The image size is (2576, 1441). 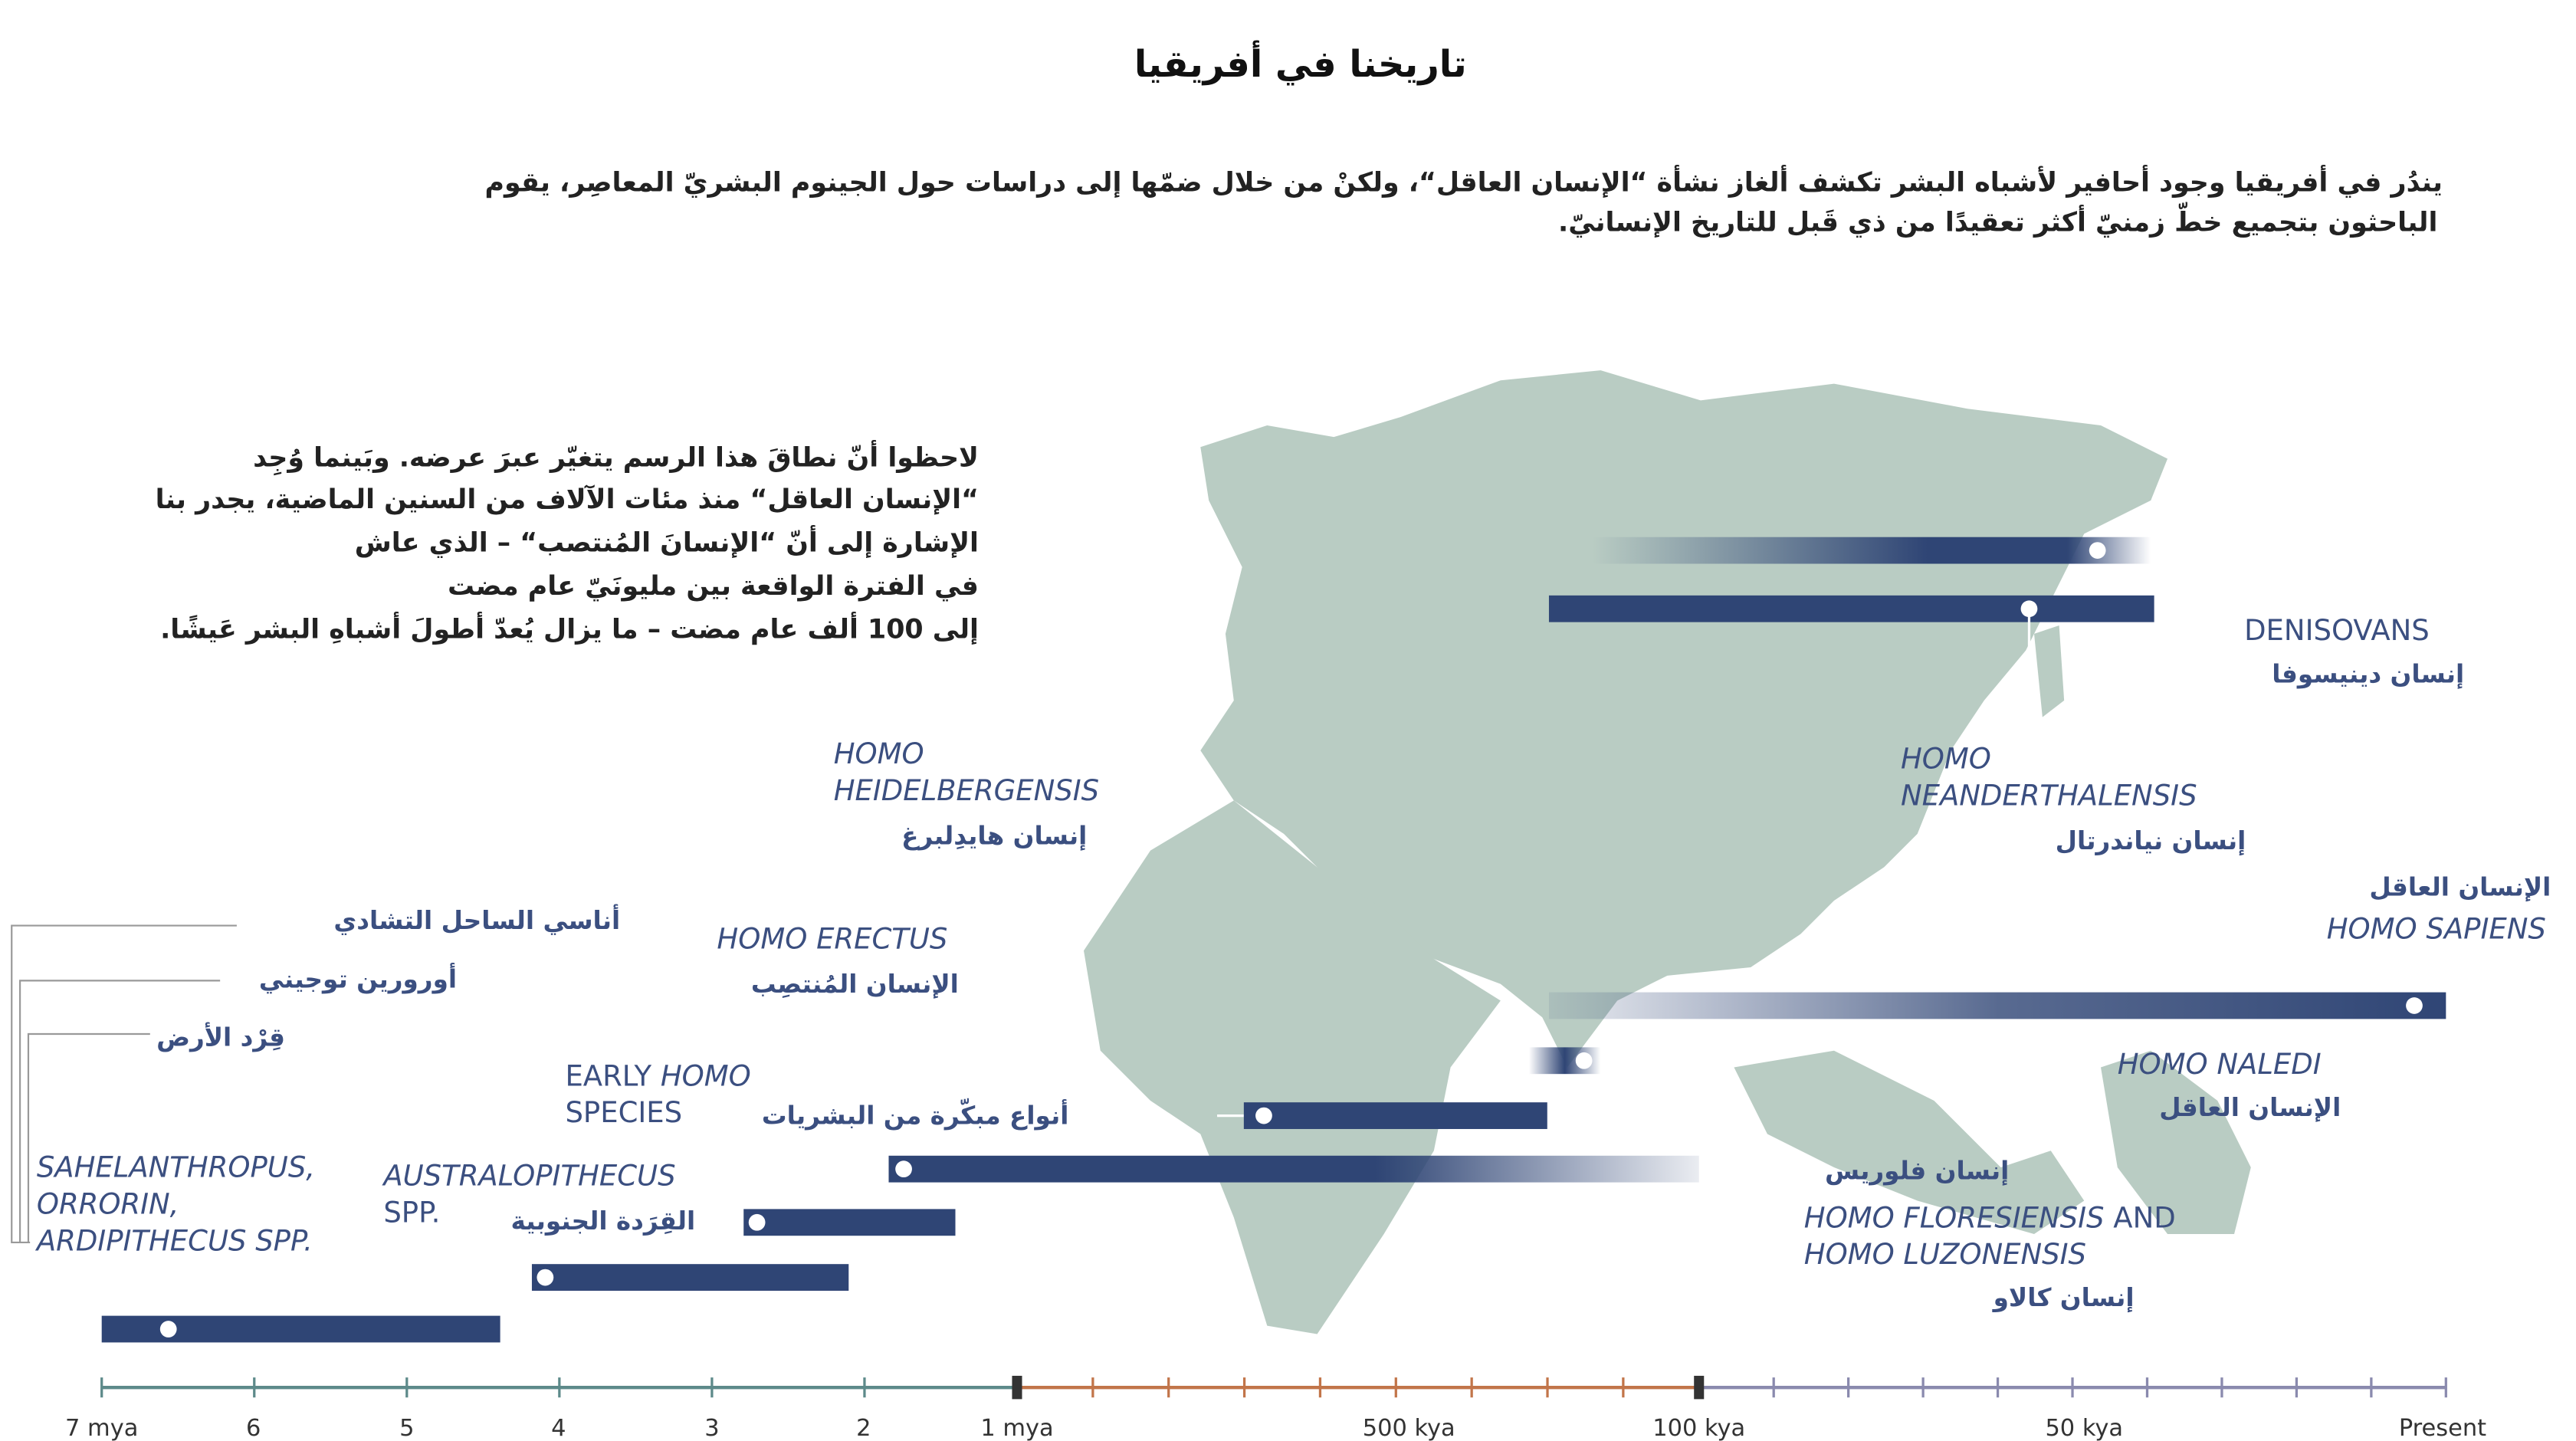 I want to click on label-part: AND, so click(x=2144, y=1217).